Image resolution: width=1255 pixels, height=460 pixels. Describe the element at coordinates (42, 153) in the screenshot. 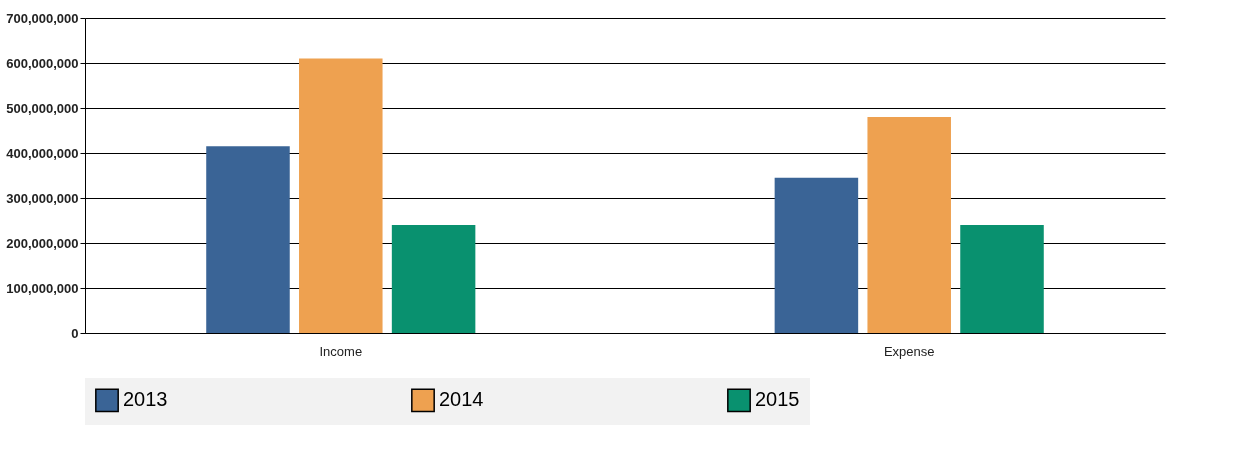

I see `y-tick-label: 400,000,000` at that location.